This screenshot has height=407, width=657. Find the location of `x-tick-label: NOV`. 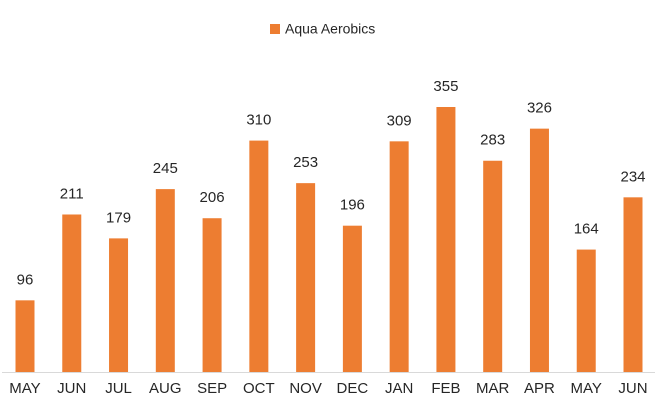

x-tick-label: NOV is located at coordinates (305, 388).